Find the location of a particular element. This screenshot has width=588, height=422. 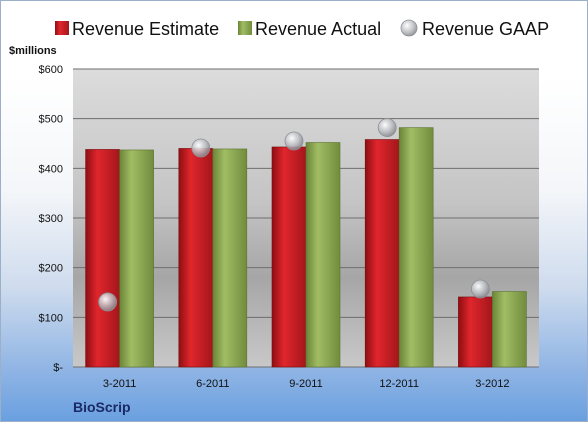

y-tick-label: $200 is located at coordinates (51, 269).